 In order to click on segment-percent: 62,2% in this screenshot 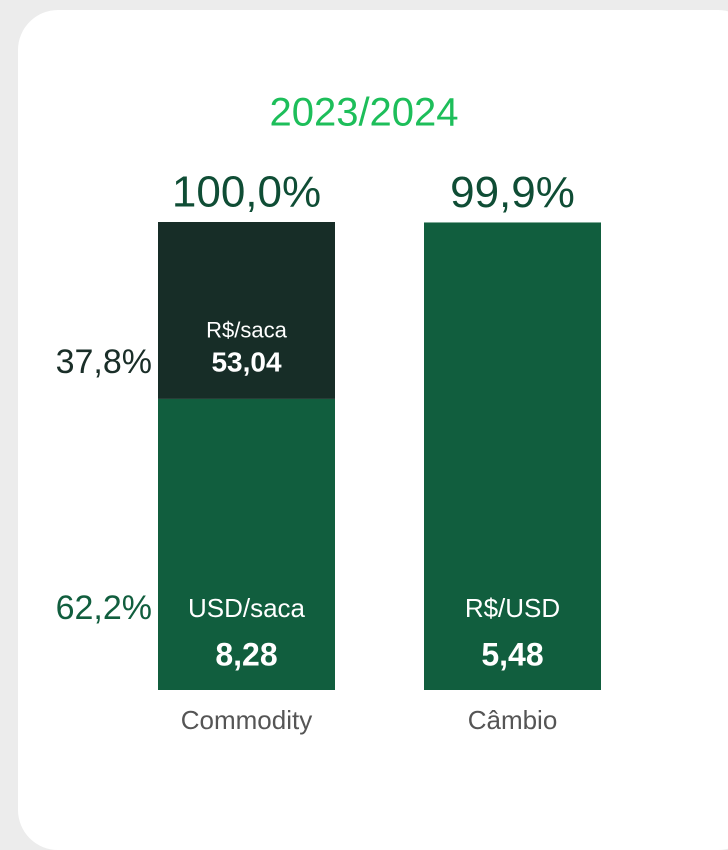, I will do `click(104, 608)`.